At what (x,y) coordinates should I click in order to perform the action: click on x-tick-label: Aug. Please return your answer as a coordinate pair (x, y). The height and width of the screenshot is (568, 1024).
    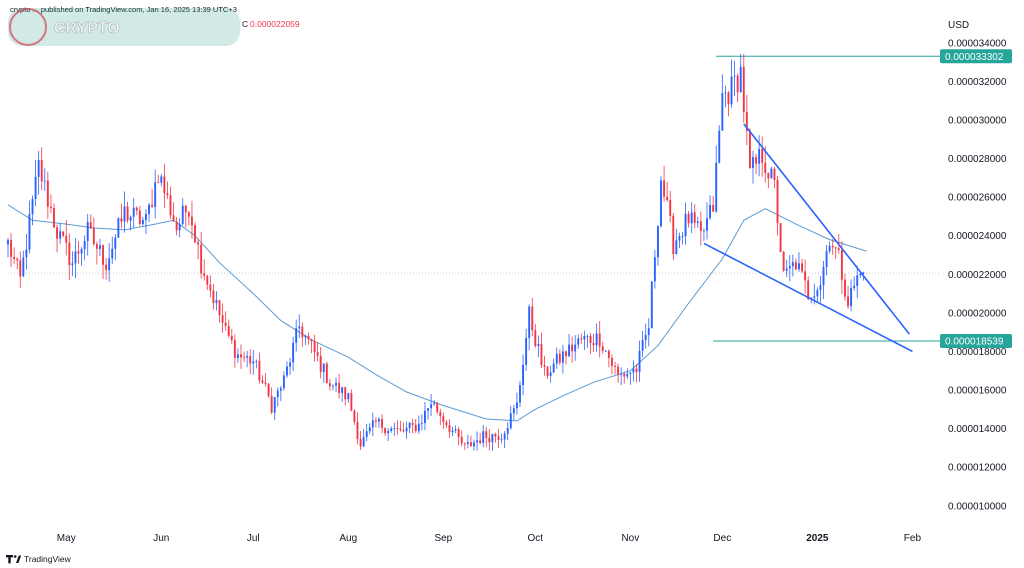
    Looking at the image, I should click on (348, 538).